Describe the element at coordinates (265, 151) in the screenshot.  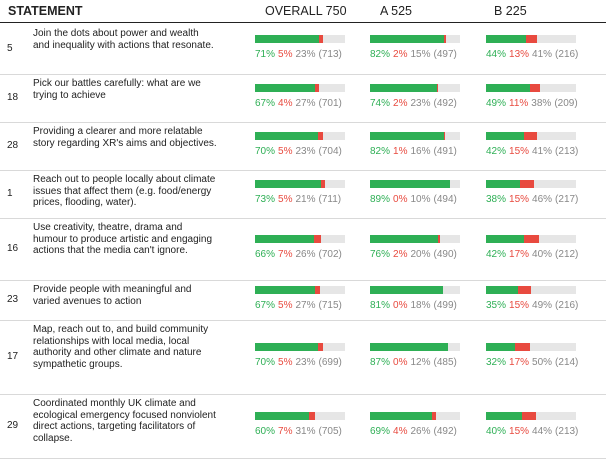
I see `agree-percent: 70%` at that location.